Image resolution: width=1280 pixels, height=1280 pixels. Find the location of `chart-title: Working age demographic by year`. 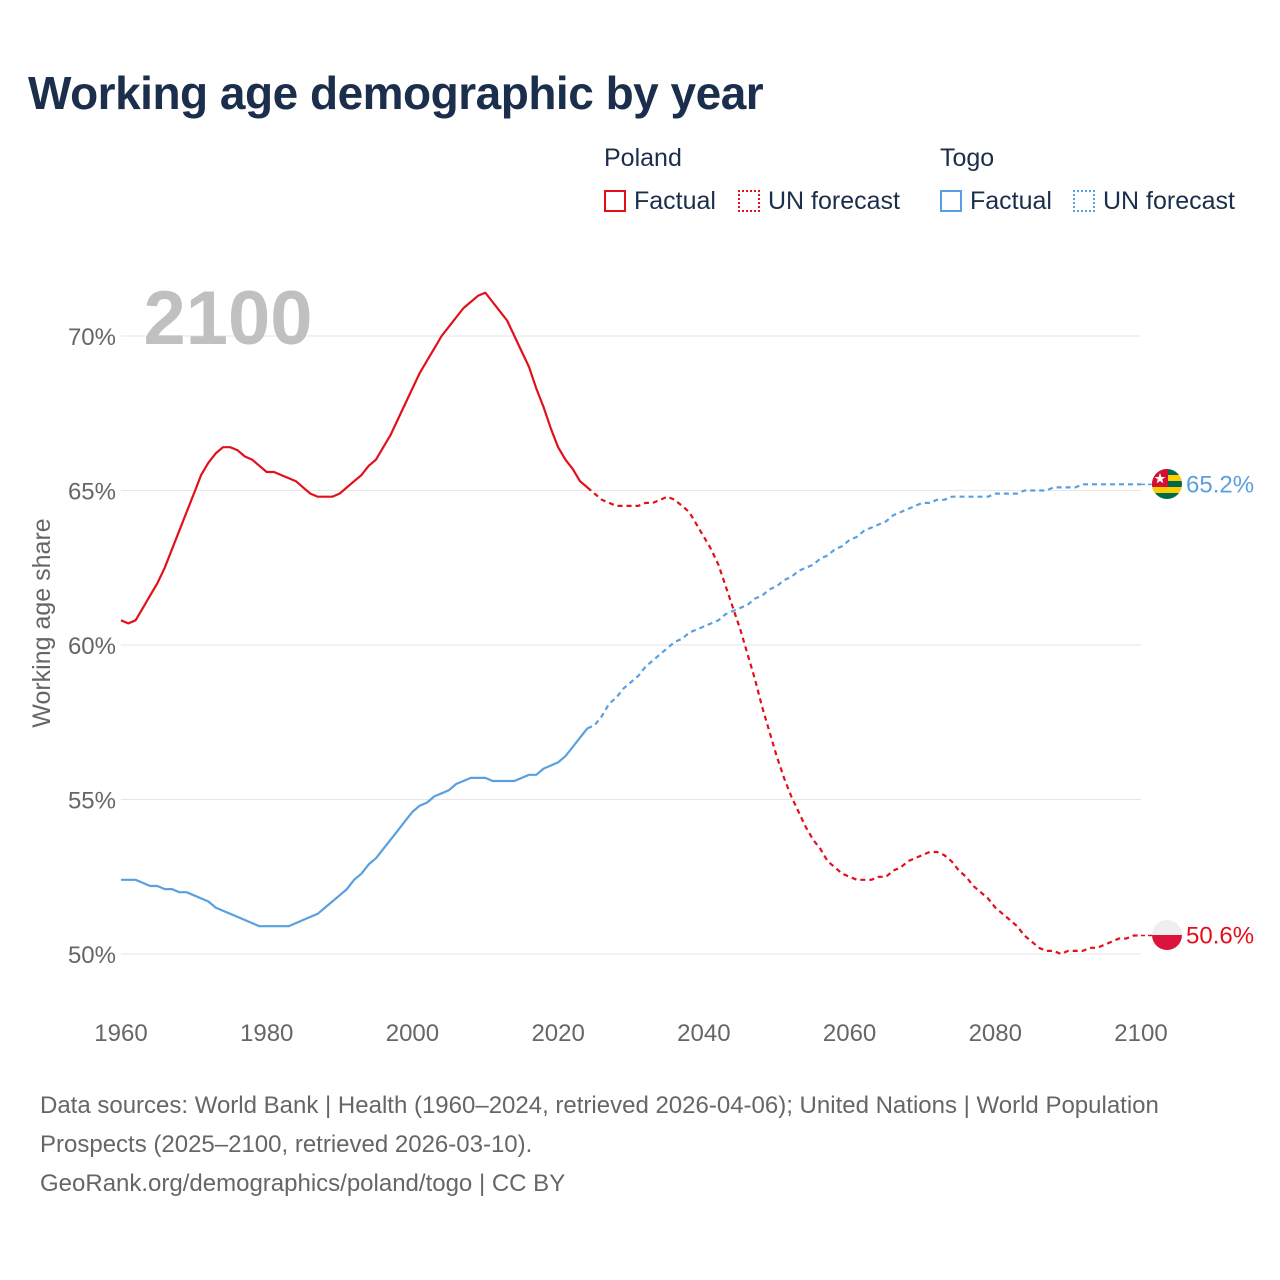

chart-title: Working age demographic by year is located at coordinates (396, 93).